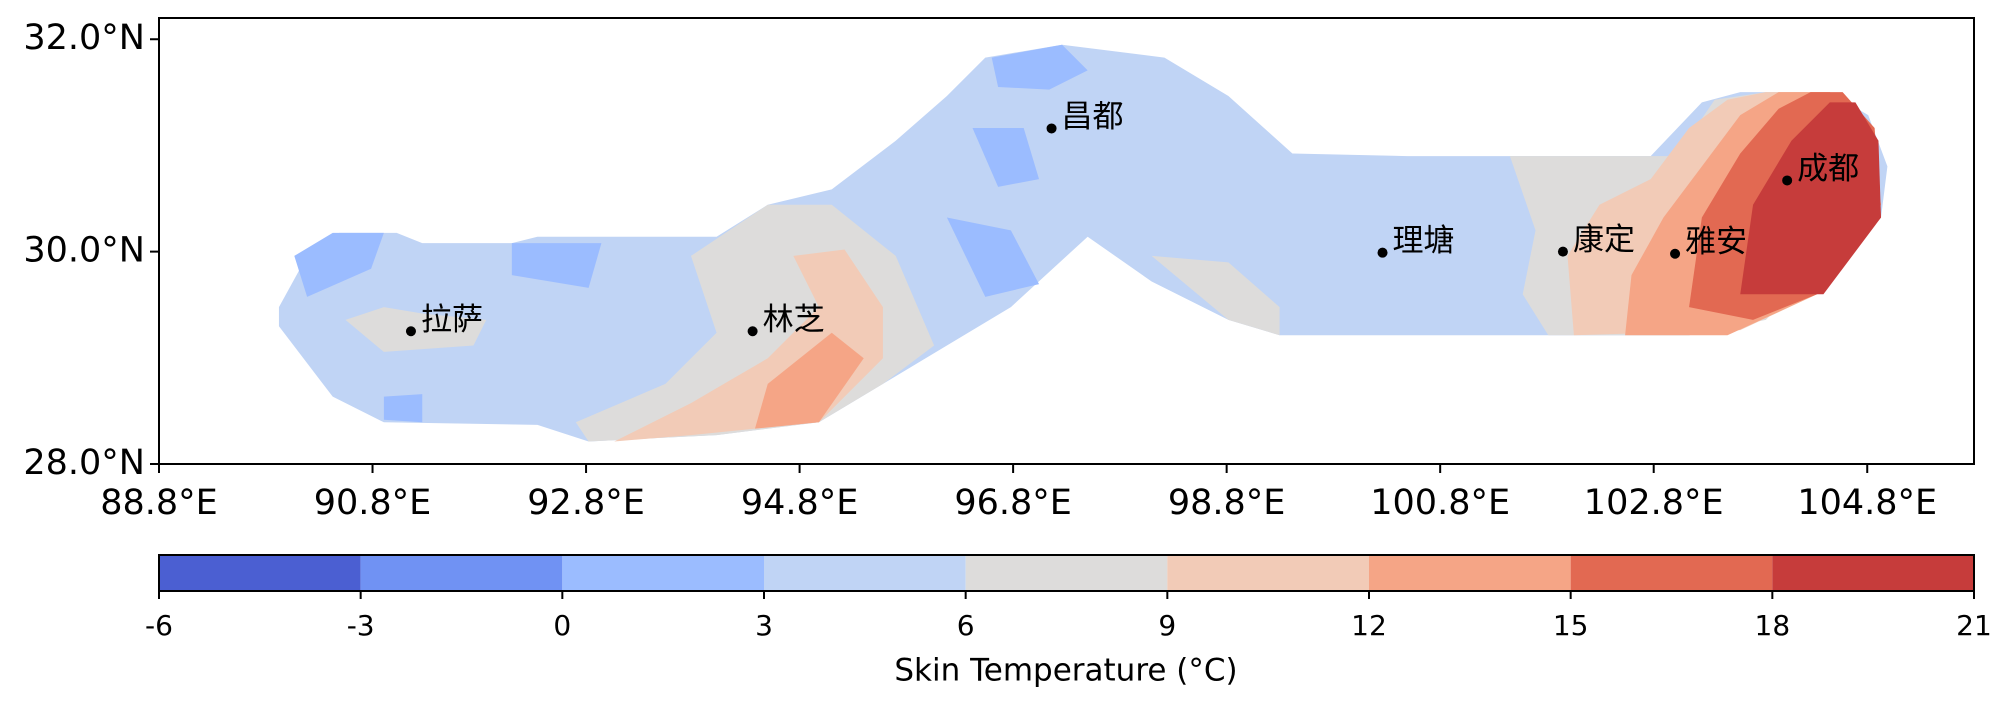  I want to click on city-label: 成都, so click(1828, 169).